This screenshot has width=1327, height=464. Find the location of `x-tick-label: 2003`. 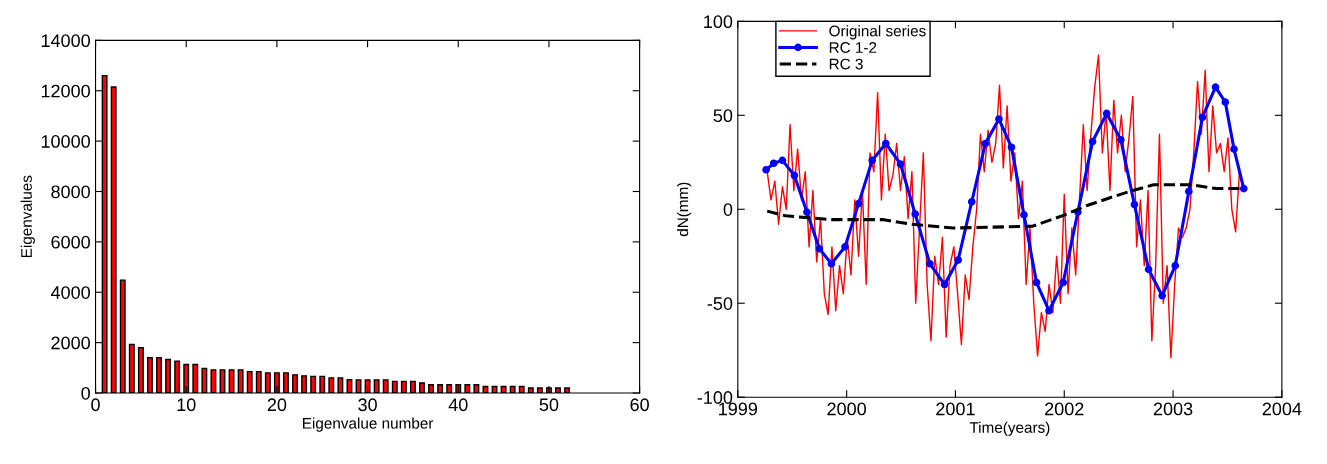

x-tick-label: 2003 is located at coordinates (1173, 409).